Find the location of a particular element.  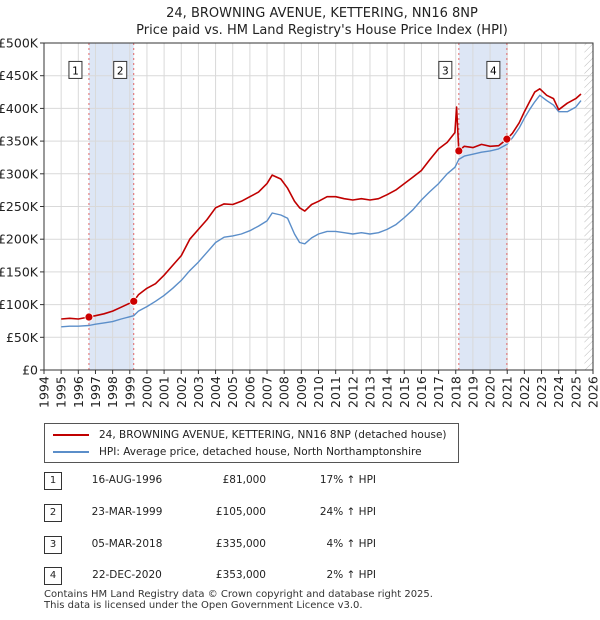

x-tick-label: 2025 is located at coordinates (575, 392).